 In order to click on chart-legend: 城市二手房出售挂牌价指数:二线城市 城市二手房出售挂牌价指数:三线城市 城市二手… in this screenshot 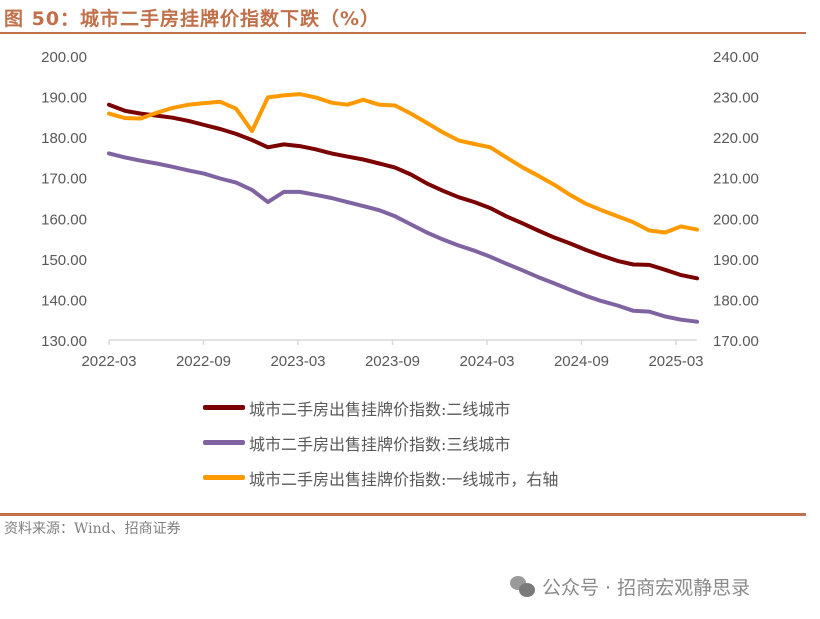, I will do `click(380, 442)`.